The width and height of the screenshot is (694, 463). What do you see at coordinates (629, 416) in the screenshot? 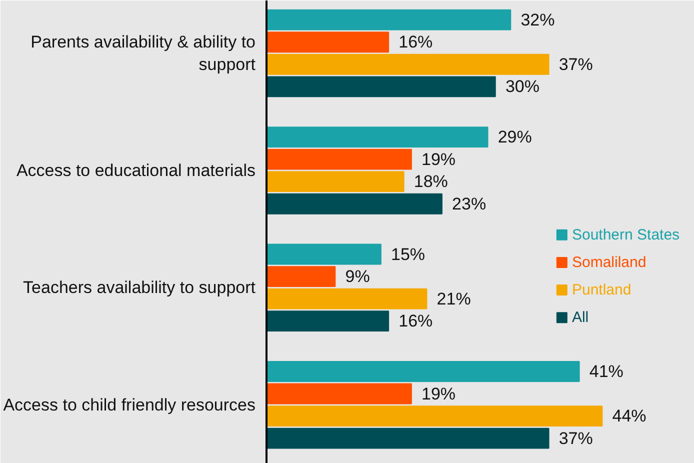
I see `data-label: 44%` at bounding box center [629, 416].